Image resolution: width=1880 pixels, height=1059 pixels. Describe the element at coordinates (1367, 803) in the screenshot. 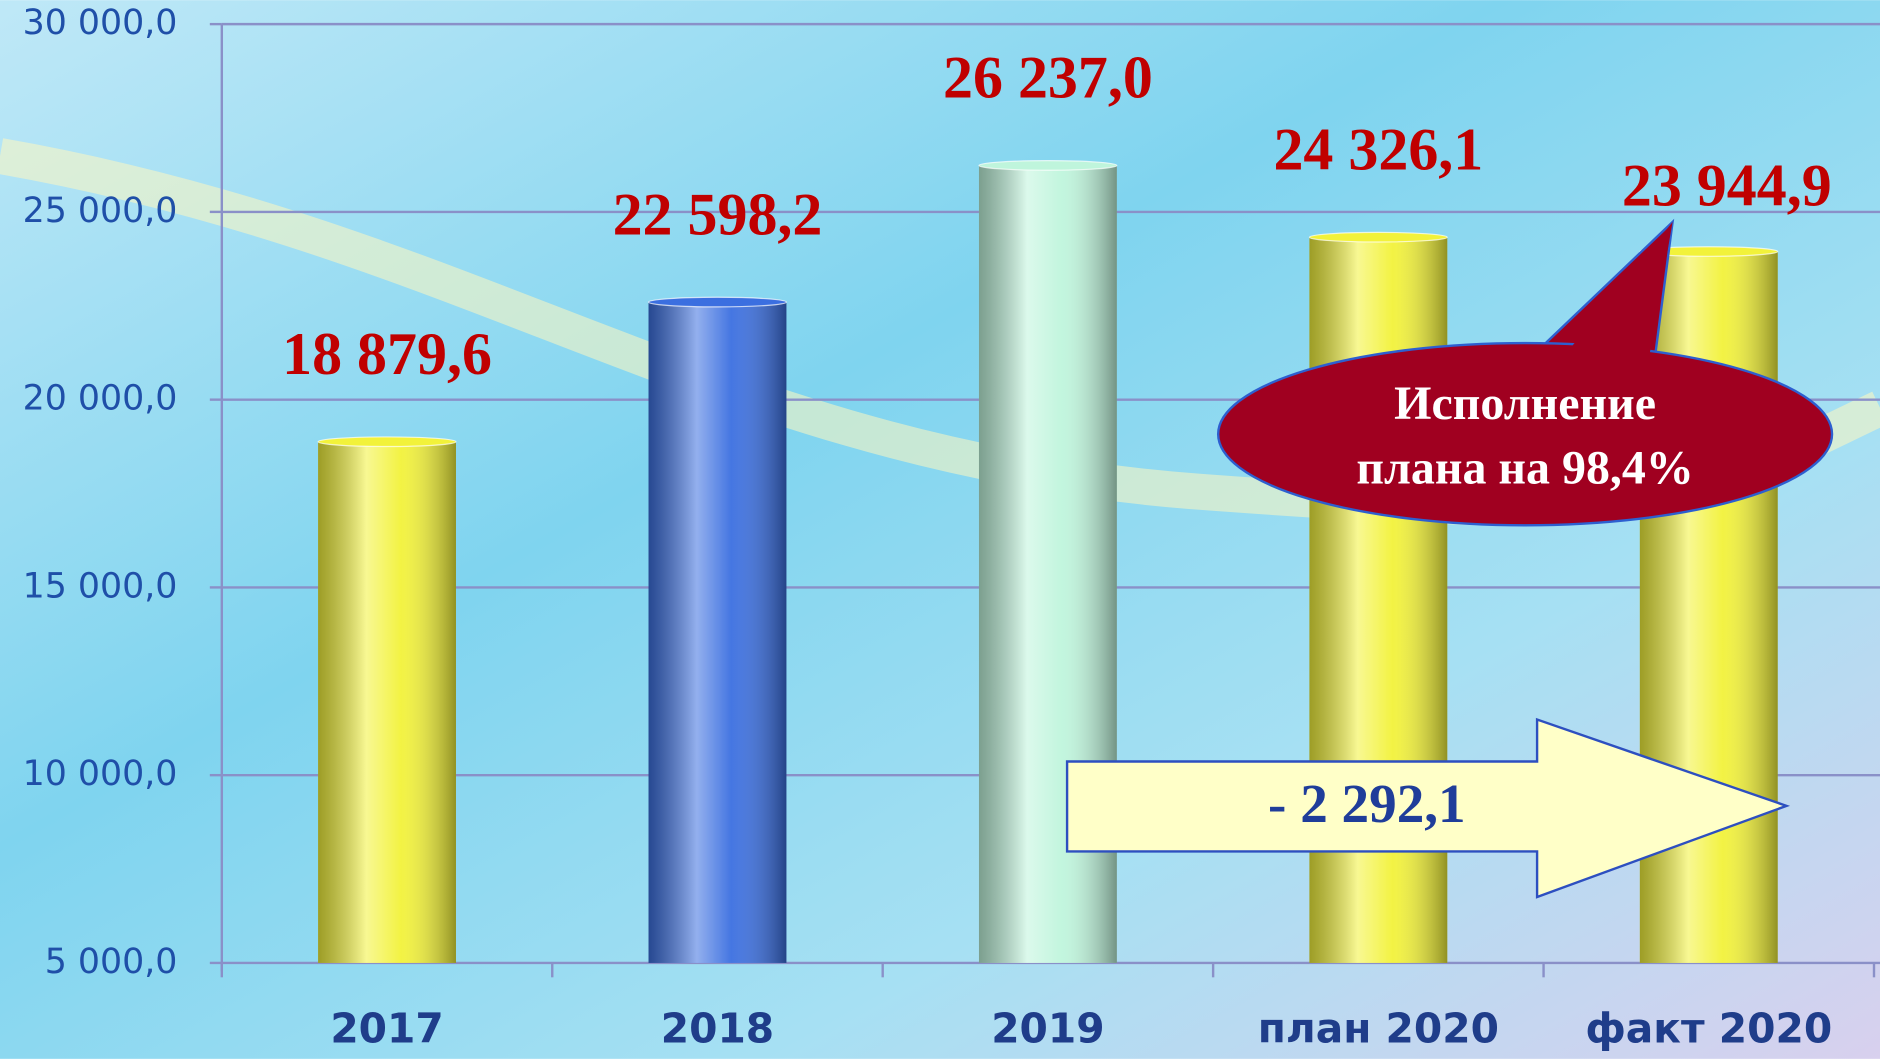

I see `arrow-text: - 2 292,1` at that location.